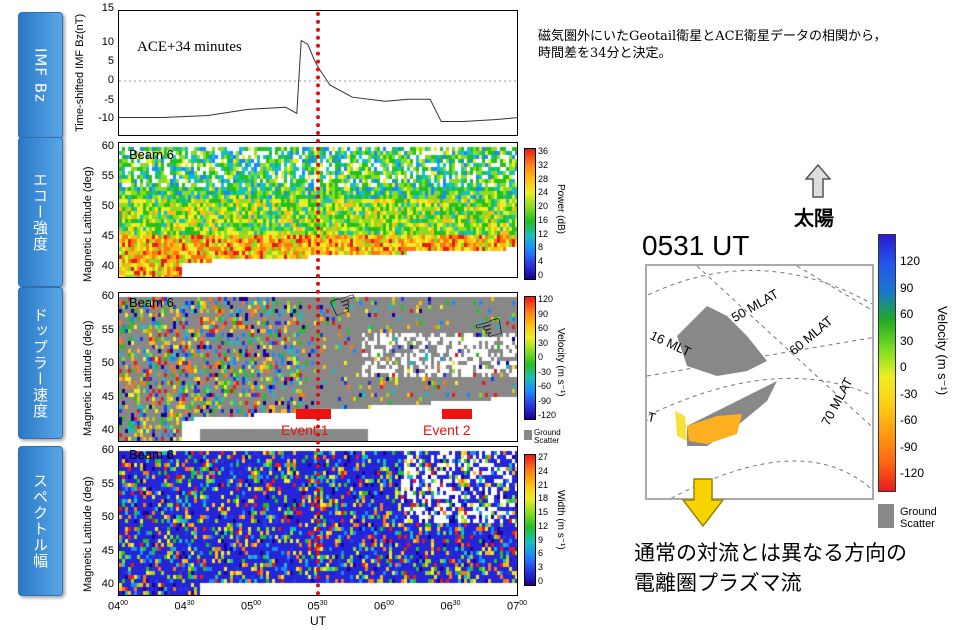 This screenshot has height=630, width=958. Describe the element at coordinates (40, 212) in the screenshot. I see `tab-echo-power: エコー強度` at that location.